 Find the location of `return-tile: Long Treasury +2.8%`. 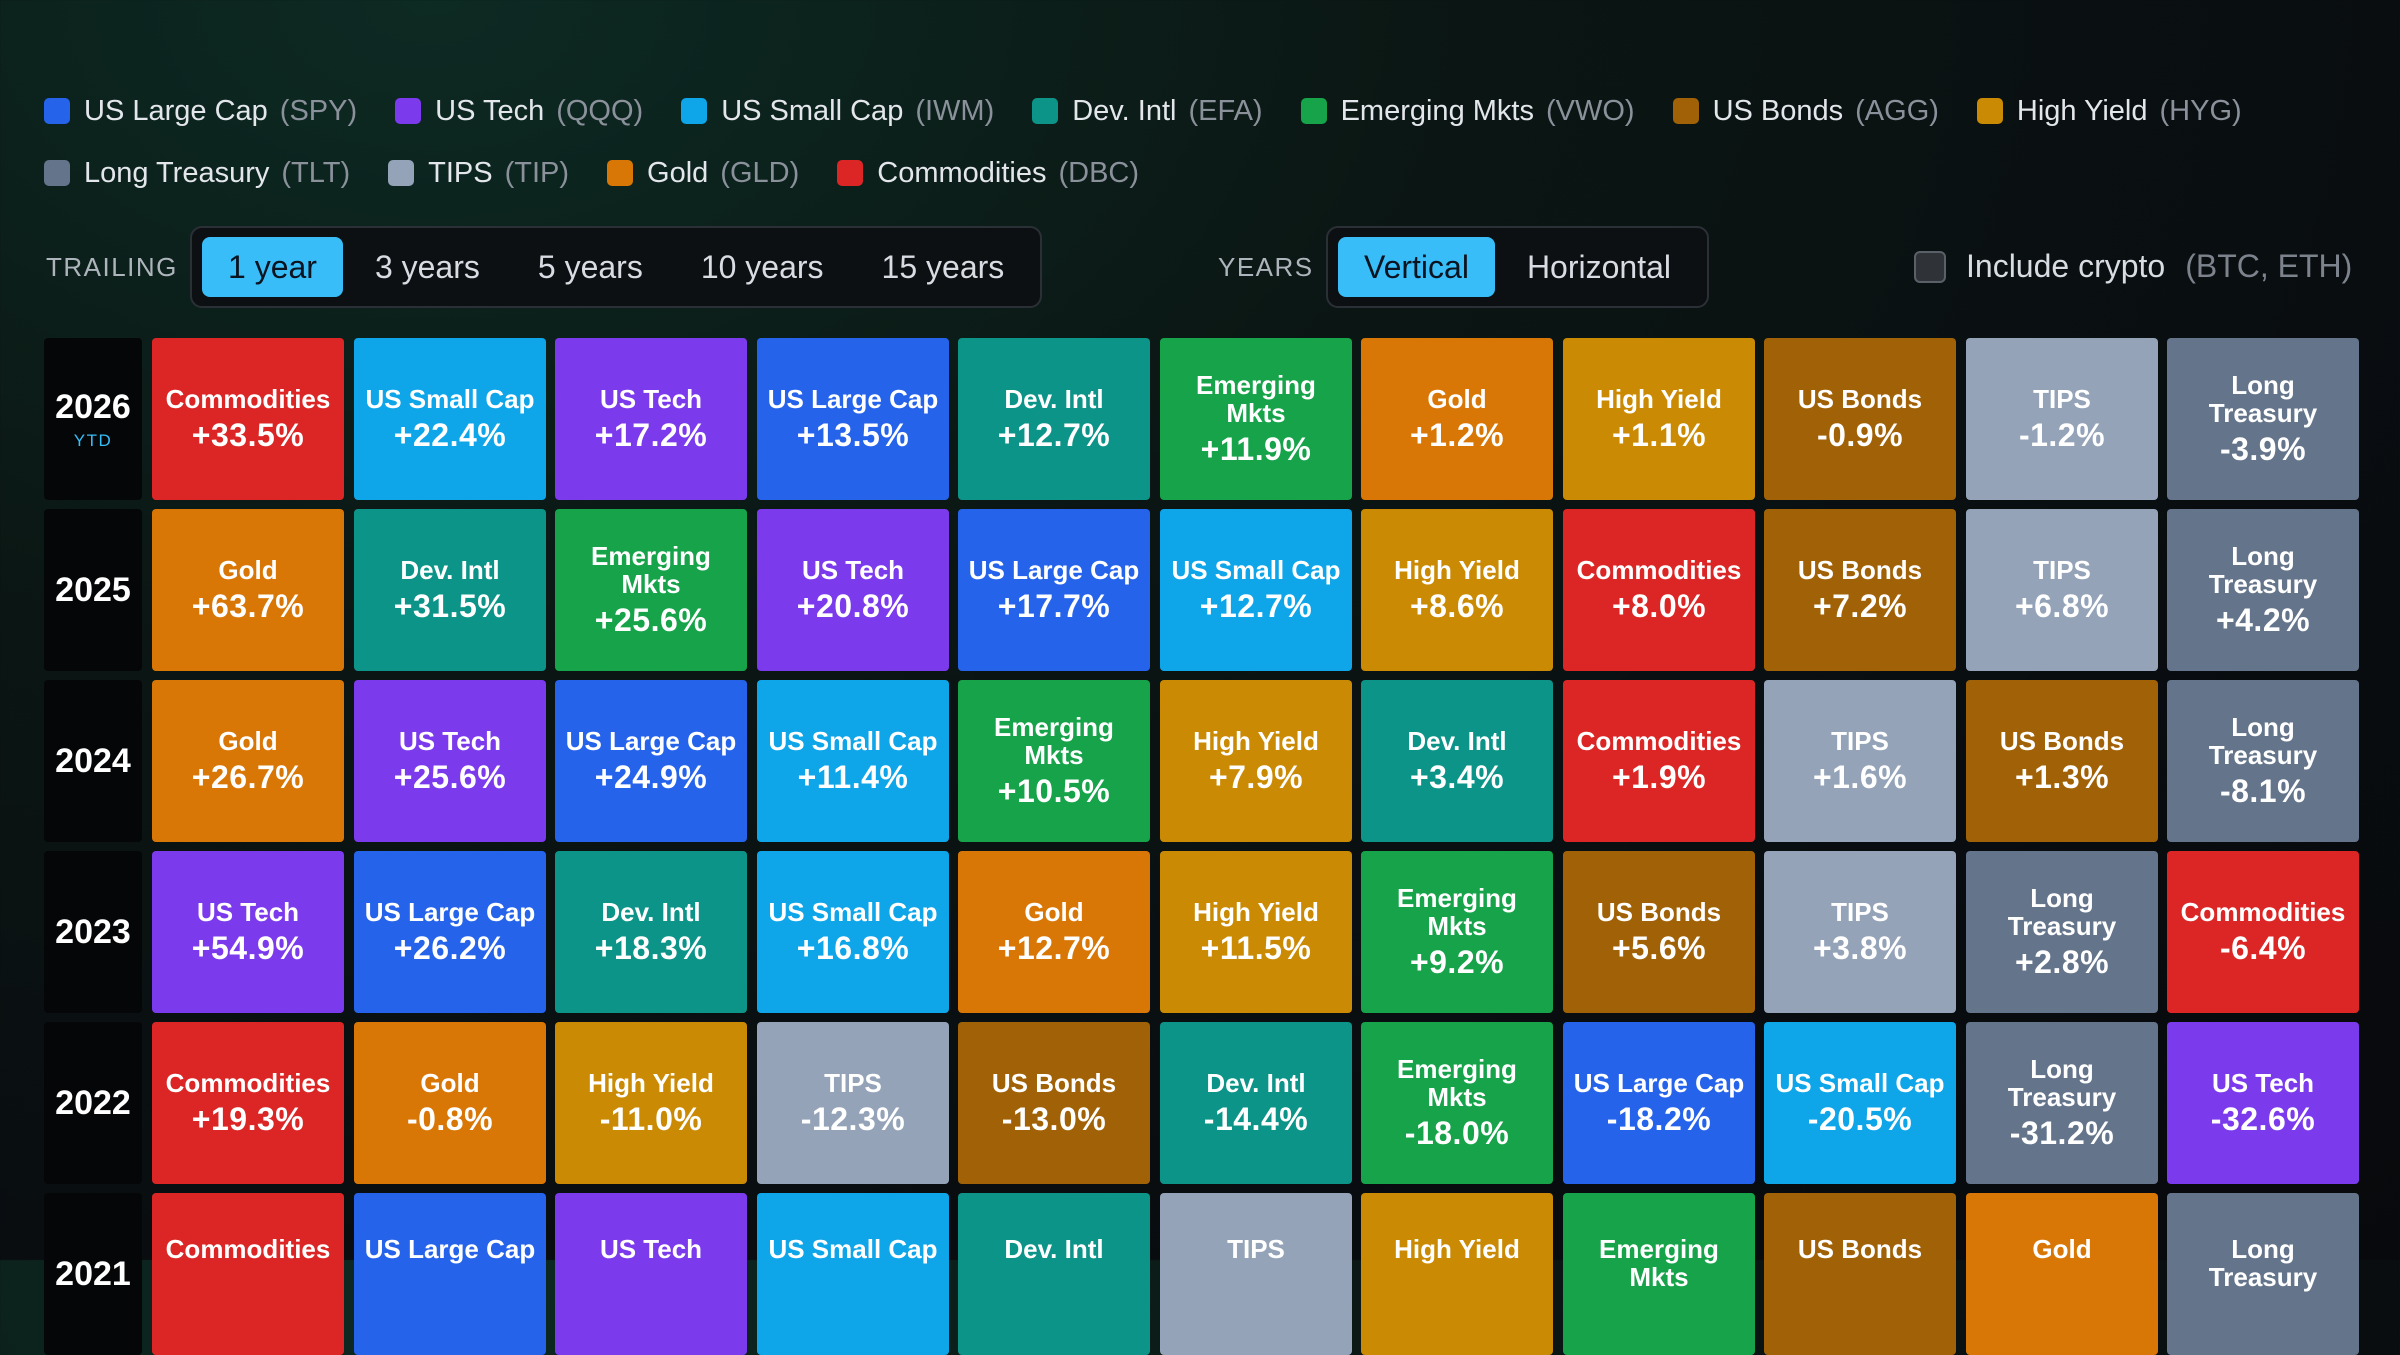

return-tile: Long Treasury +2.8% is located at coordinates (2062, 932).